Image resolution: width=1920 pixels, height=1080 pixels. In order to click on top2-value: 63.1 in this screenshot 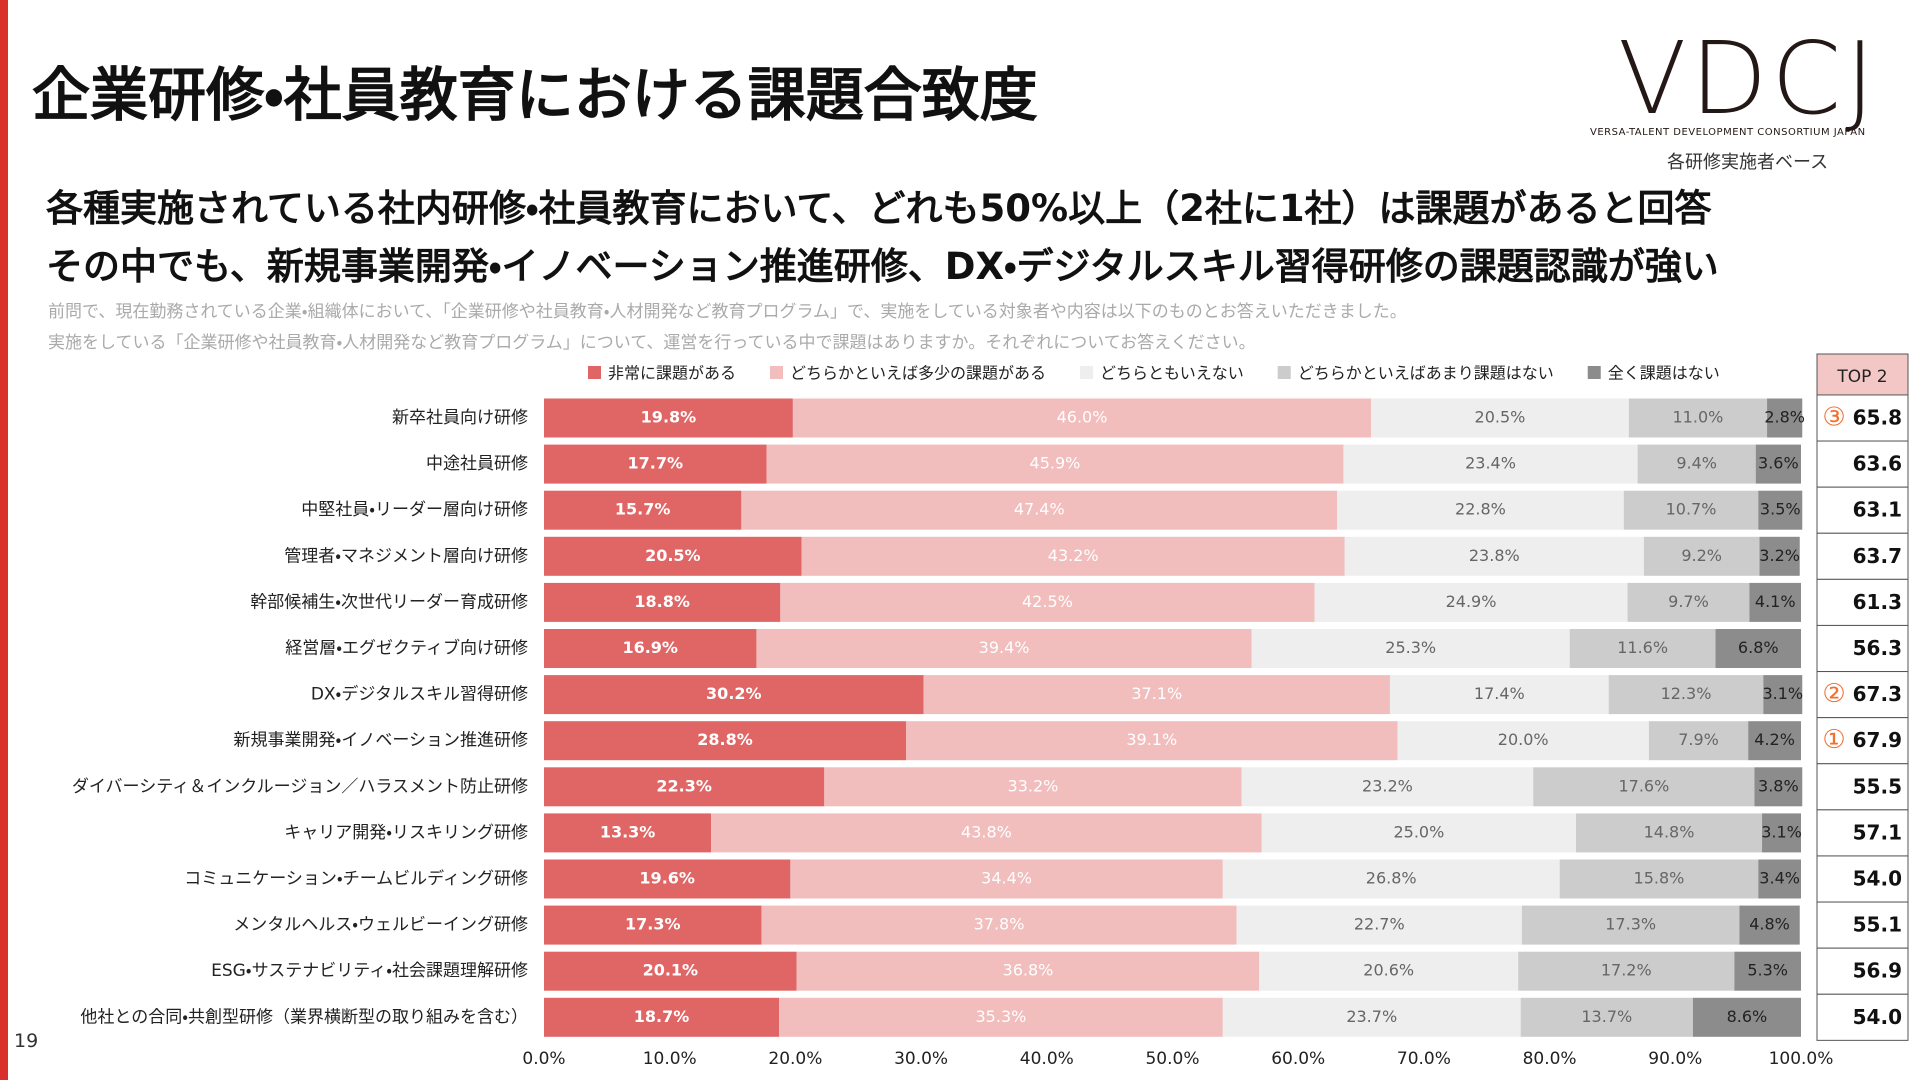, I will do `click(1877, 510)`.